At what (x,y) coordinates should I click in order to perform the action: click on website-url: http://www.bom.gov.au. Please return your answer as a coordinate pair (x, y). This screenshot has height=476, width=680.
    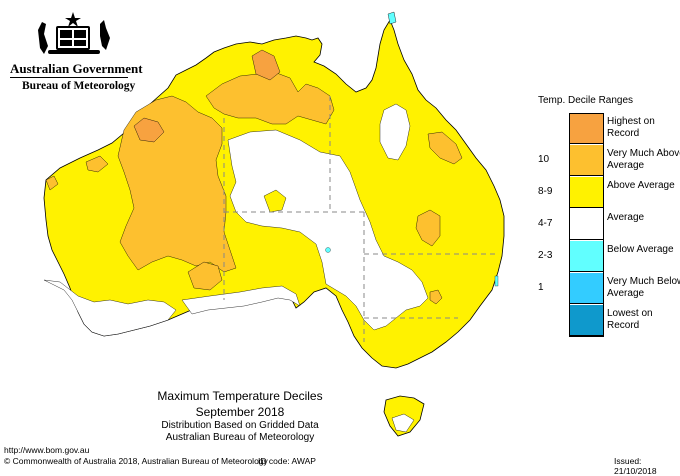
    Looking at the image, I should click on (47, 450).